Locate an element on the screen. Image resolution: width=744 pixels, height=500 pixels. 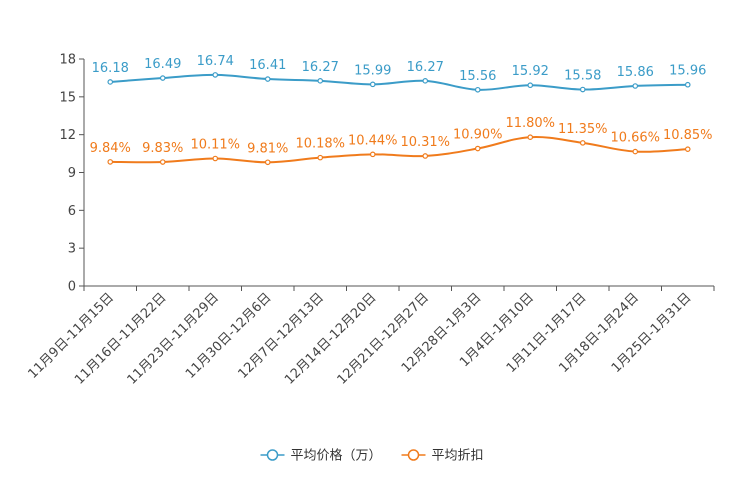
data-label: 16.41 is located at coordinates (267, 65).